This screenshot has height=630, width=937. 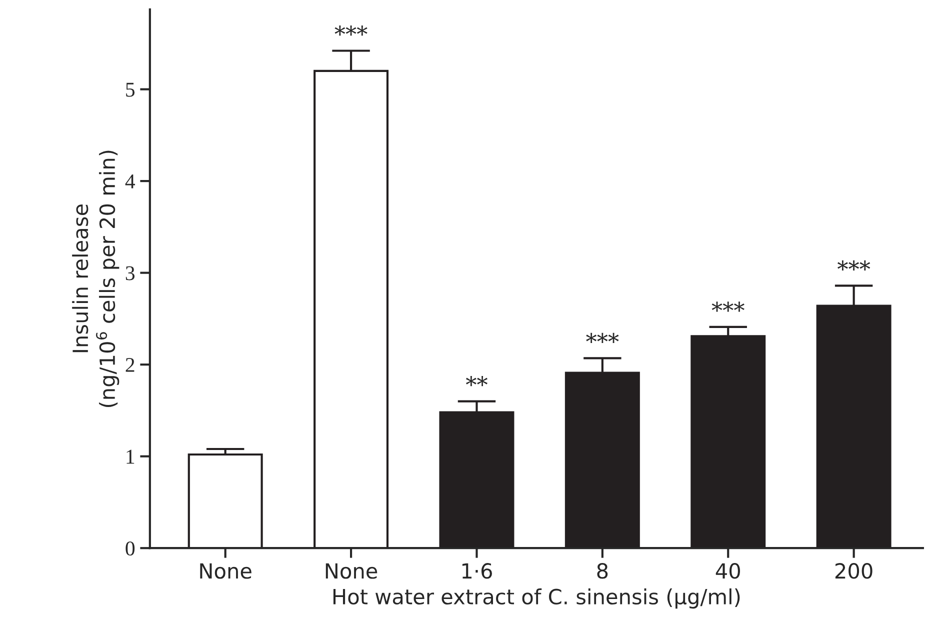 What do you see at coordinates (130, 273) in the screenshot?
I see `y-tick-label: 3` at bounding box center [130, 273].